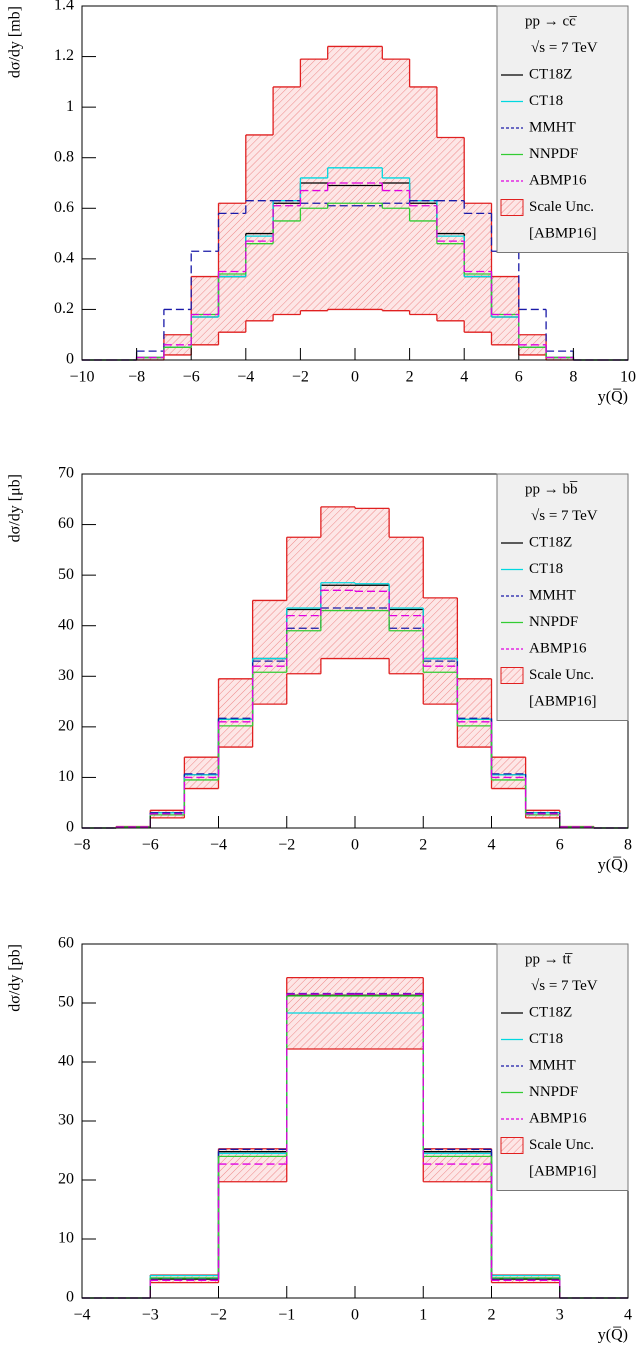  Describe the element at coordinates (64, 258) in the screenshot. I see `y-tick-label: 0.4` at that location.